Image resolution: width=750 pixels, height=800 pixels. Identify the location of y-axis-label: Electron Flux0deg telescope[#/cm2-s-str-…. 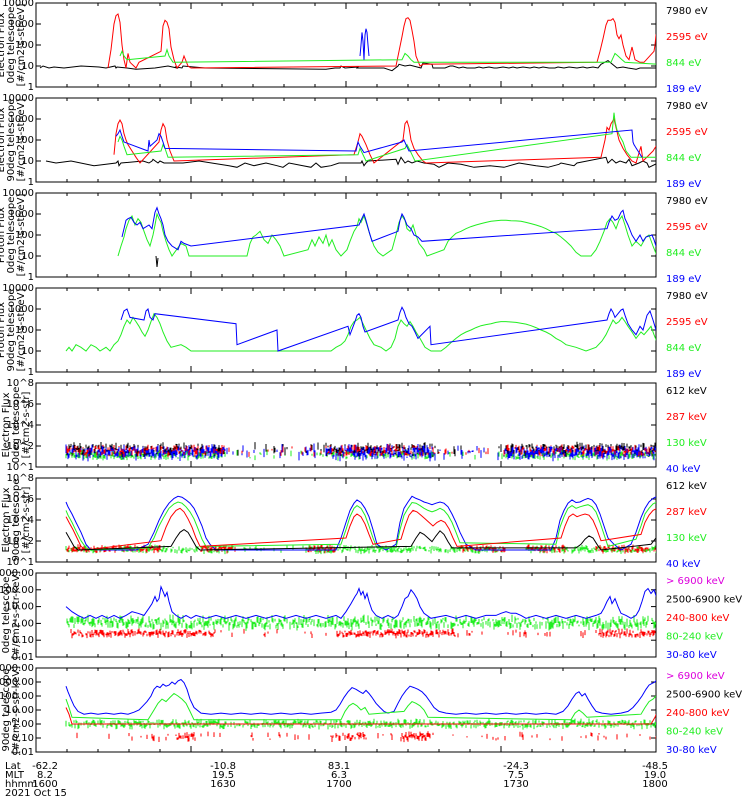
(13, 45).